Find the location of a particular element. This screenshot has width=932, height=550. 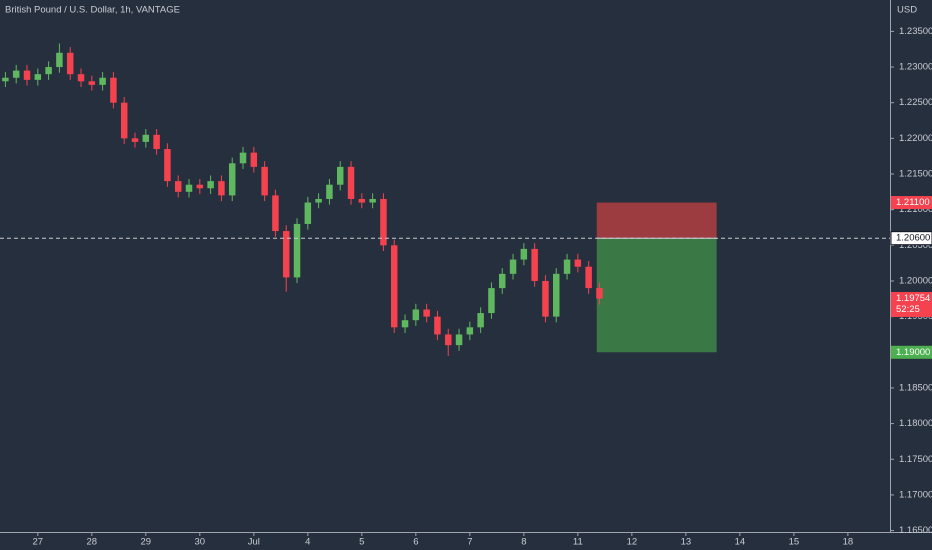

x-tick-label: 7 is located at coordinates (469, 542).